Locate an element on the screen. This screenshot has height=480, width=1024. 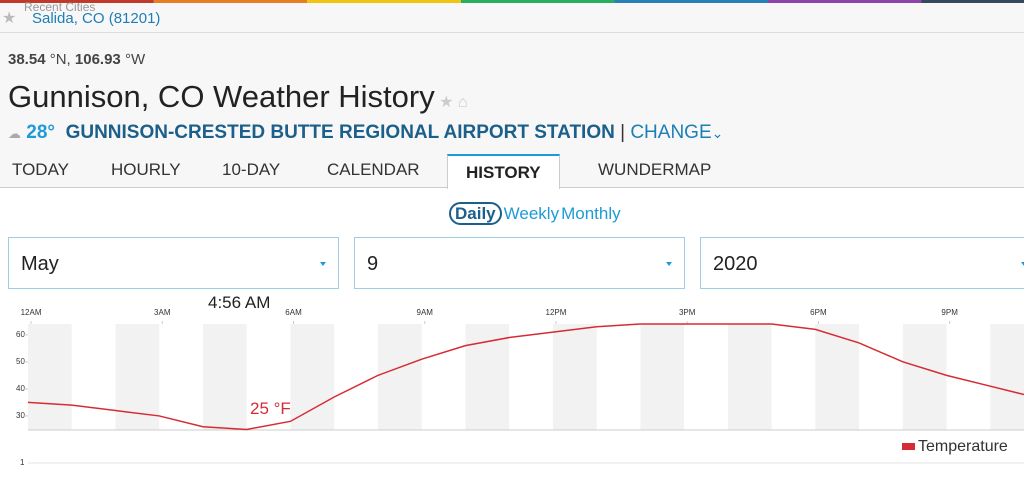
date-select: 9 is located at coordinates (519, 263).